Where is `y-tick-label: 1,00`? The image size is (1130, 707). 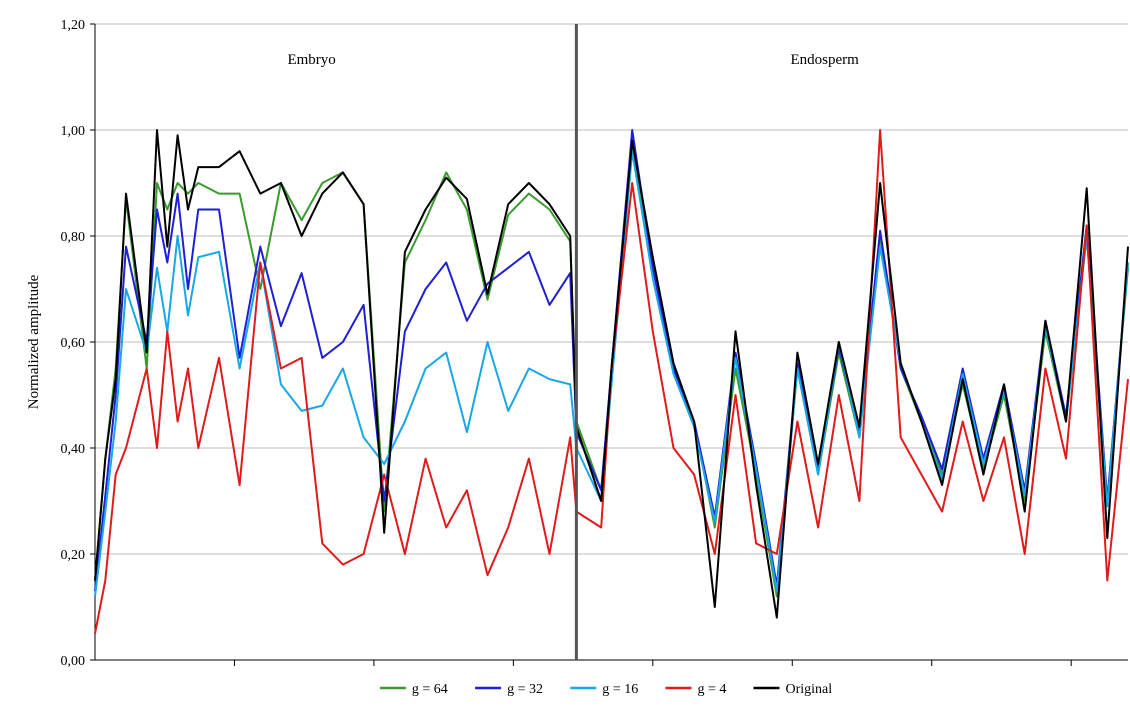
y-tick-label: 1,00 is located at coordinates (73, 131).